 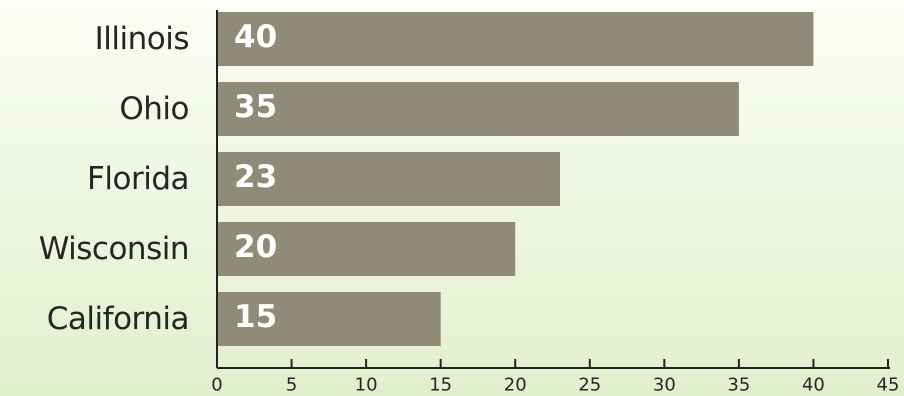 What do you see at coordinates (255, 247) in the screenshot?
I see `data-label-wisconsin: 20` at bounding box center [255, 247].